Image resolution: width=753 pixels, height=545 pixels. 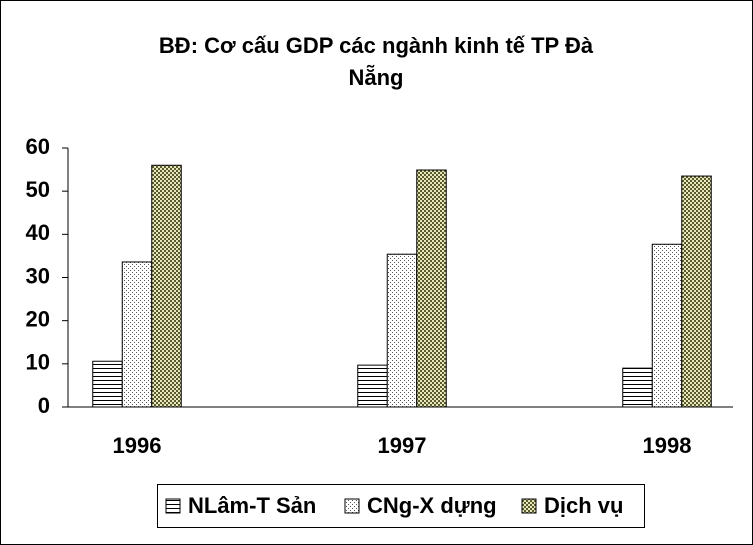 What do you see at coordinates (137, 445) in the screenshot?
I see `x-tick-label: 1996` at bounding box center [137, 445].